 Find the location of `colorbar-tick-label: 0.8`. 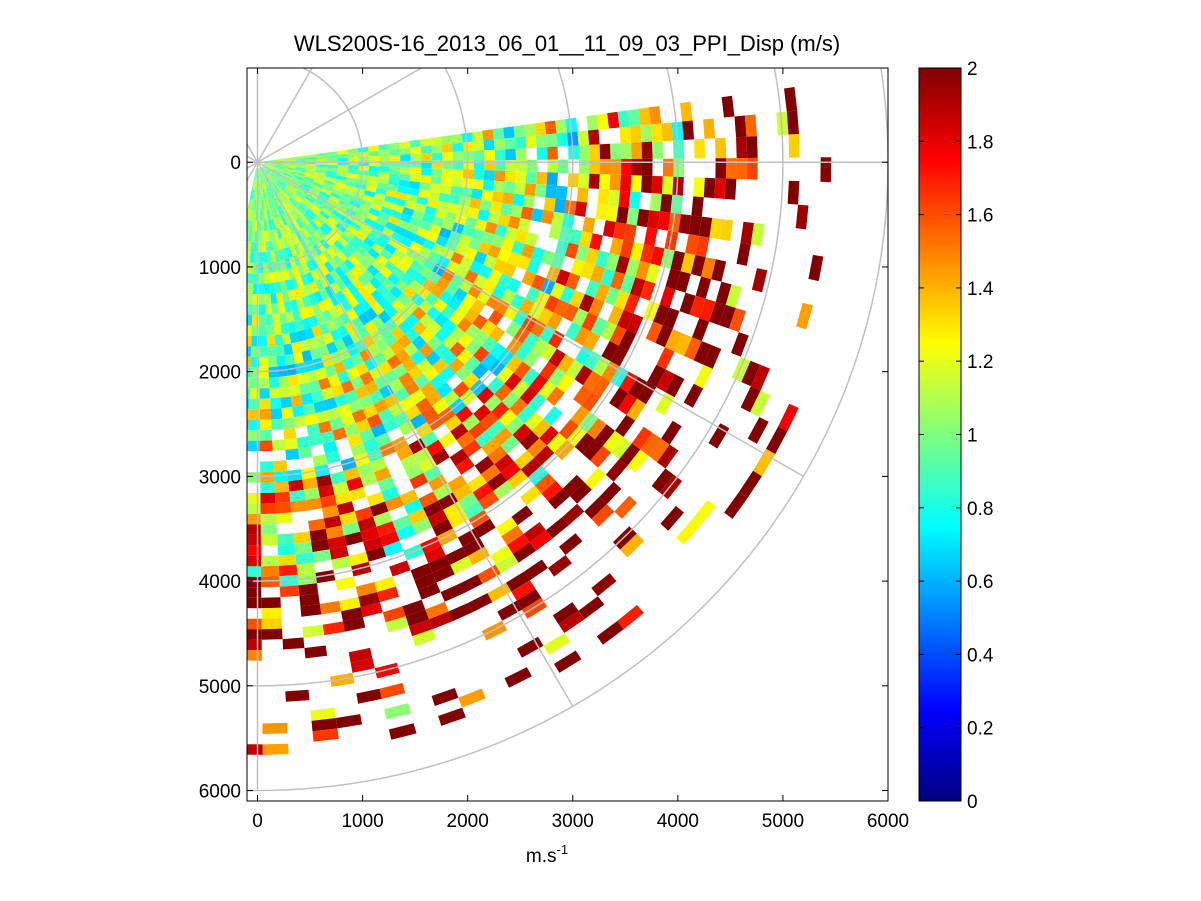

colorbar-tick-label: 0.8 is located at coordinates (980, 509).